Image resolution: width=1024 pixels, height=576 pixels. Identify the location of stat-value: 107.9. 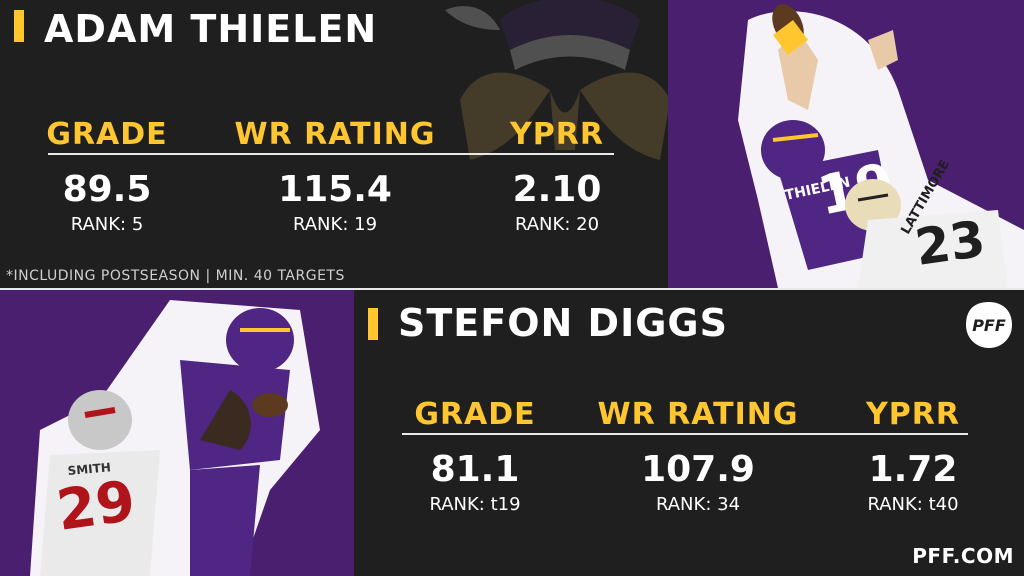
(698, 469).